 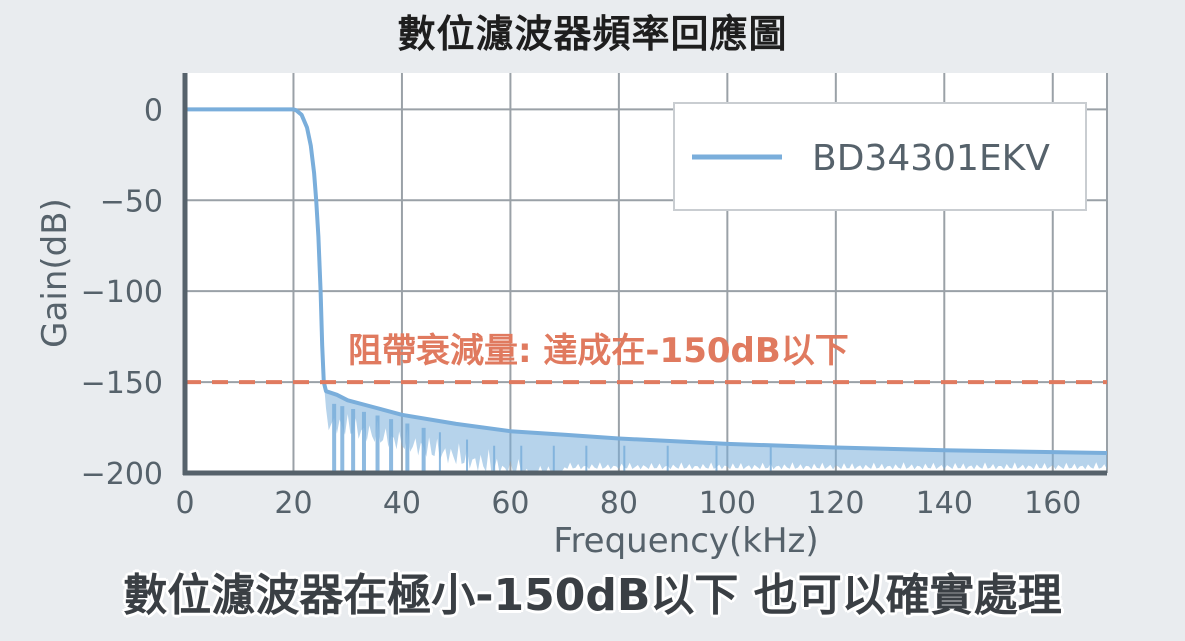 What do you see at coordinates (592, 34) in the screenshot?
I see `page-title: 數位濾波器頻率回應圖` at bounding box center [592, 34].